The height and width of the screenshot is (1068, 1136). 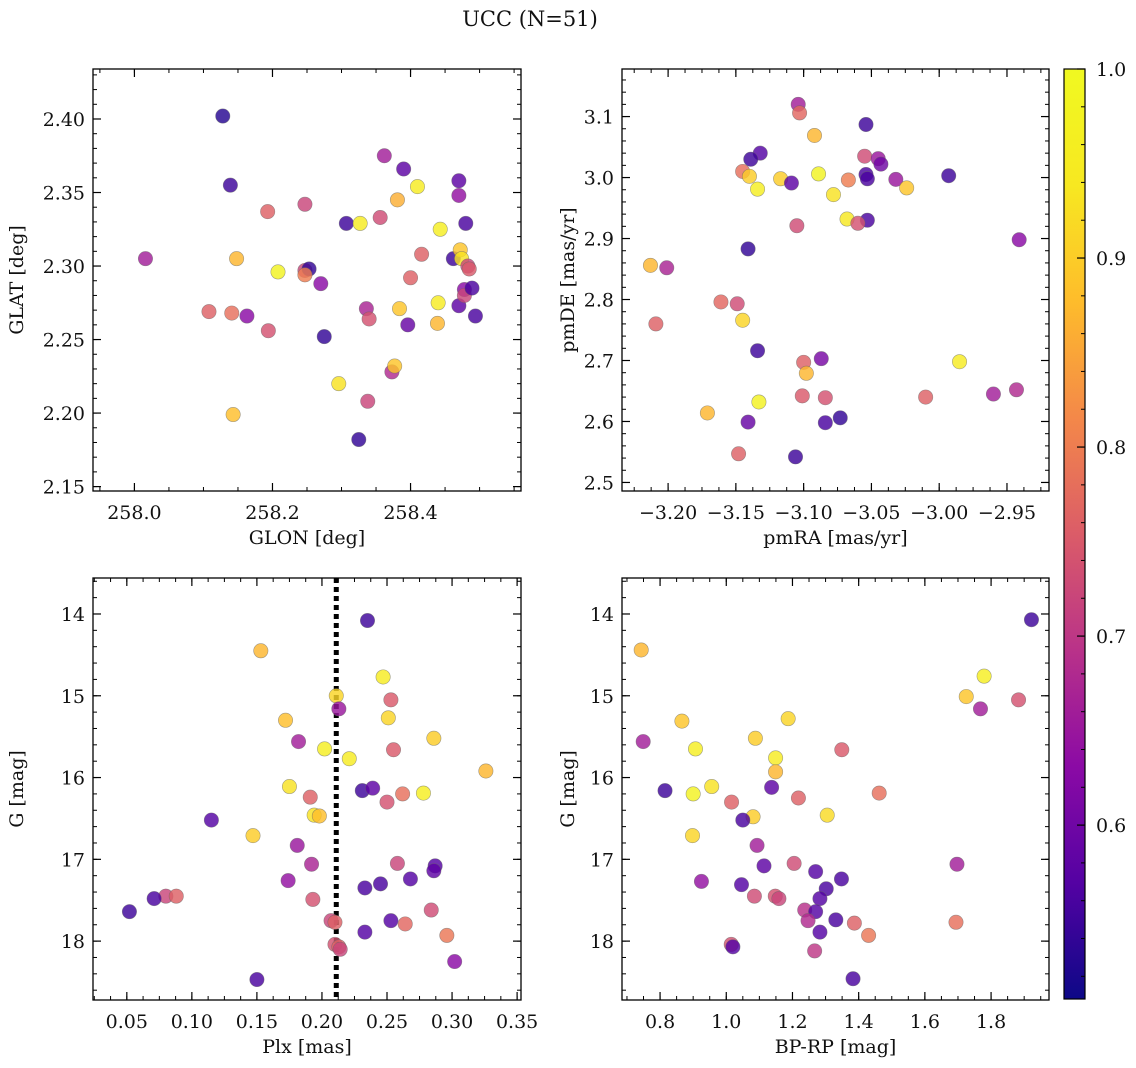 What do you see at coordinates (1111, 448) in the screenshot?
I see `colorbar-tick-label: 0.8` at bounding box center [1111, 448].